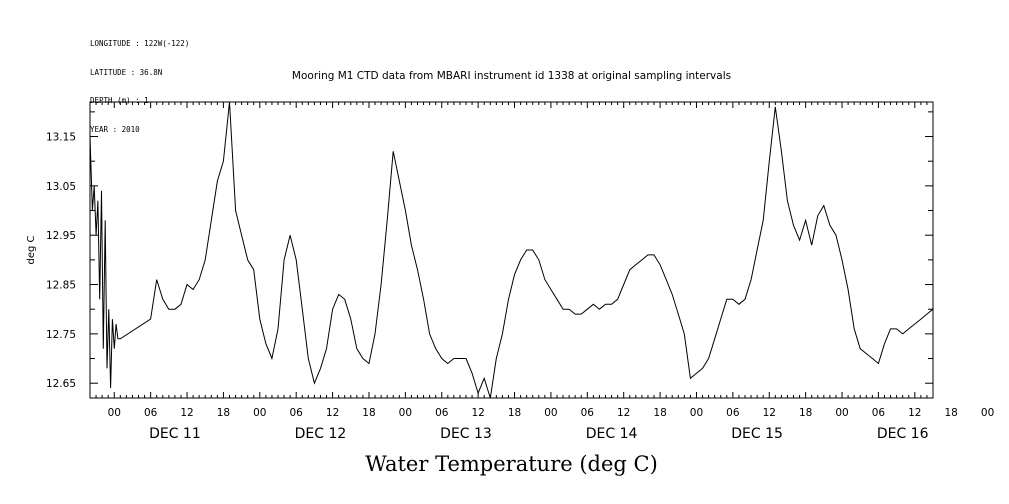 This screenshot has width=1009, height=504. I want to click on y-tick-label: 12.85, so click(61, 286).